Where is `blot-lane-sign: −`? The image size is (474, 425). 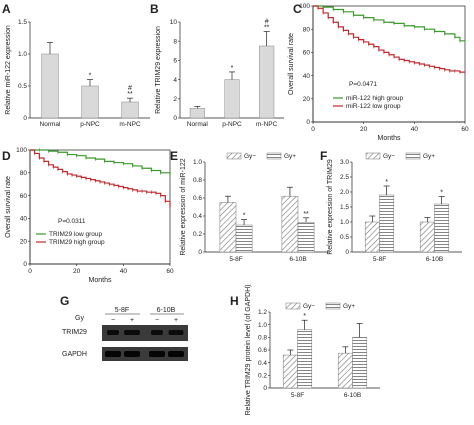 blot-lane-sign: − is located at coordinates (113, 320).